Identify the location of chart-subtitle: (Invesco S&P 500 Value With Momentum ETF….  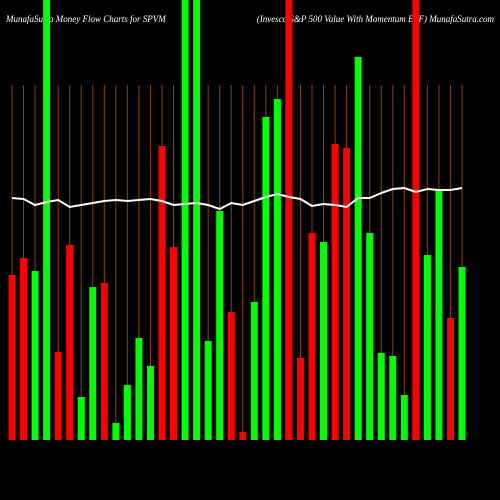
(376, 19).